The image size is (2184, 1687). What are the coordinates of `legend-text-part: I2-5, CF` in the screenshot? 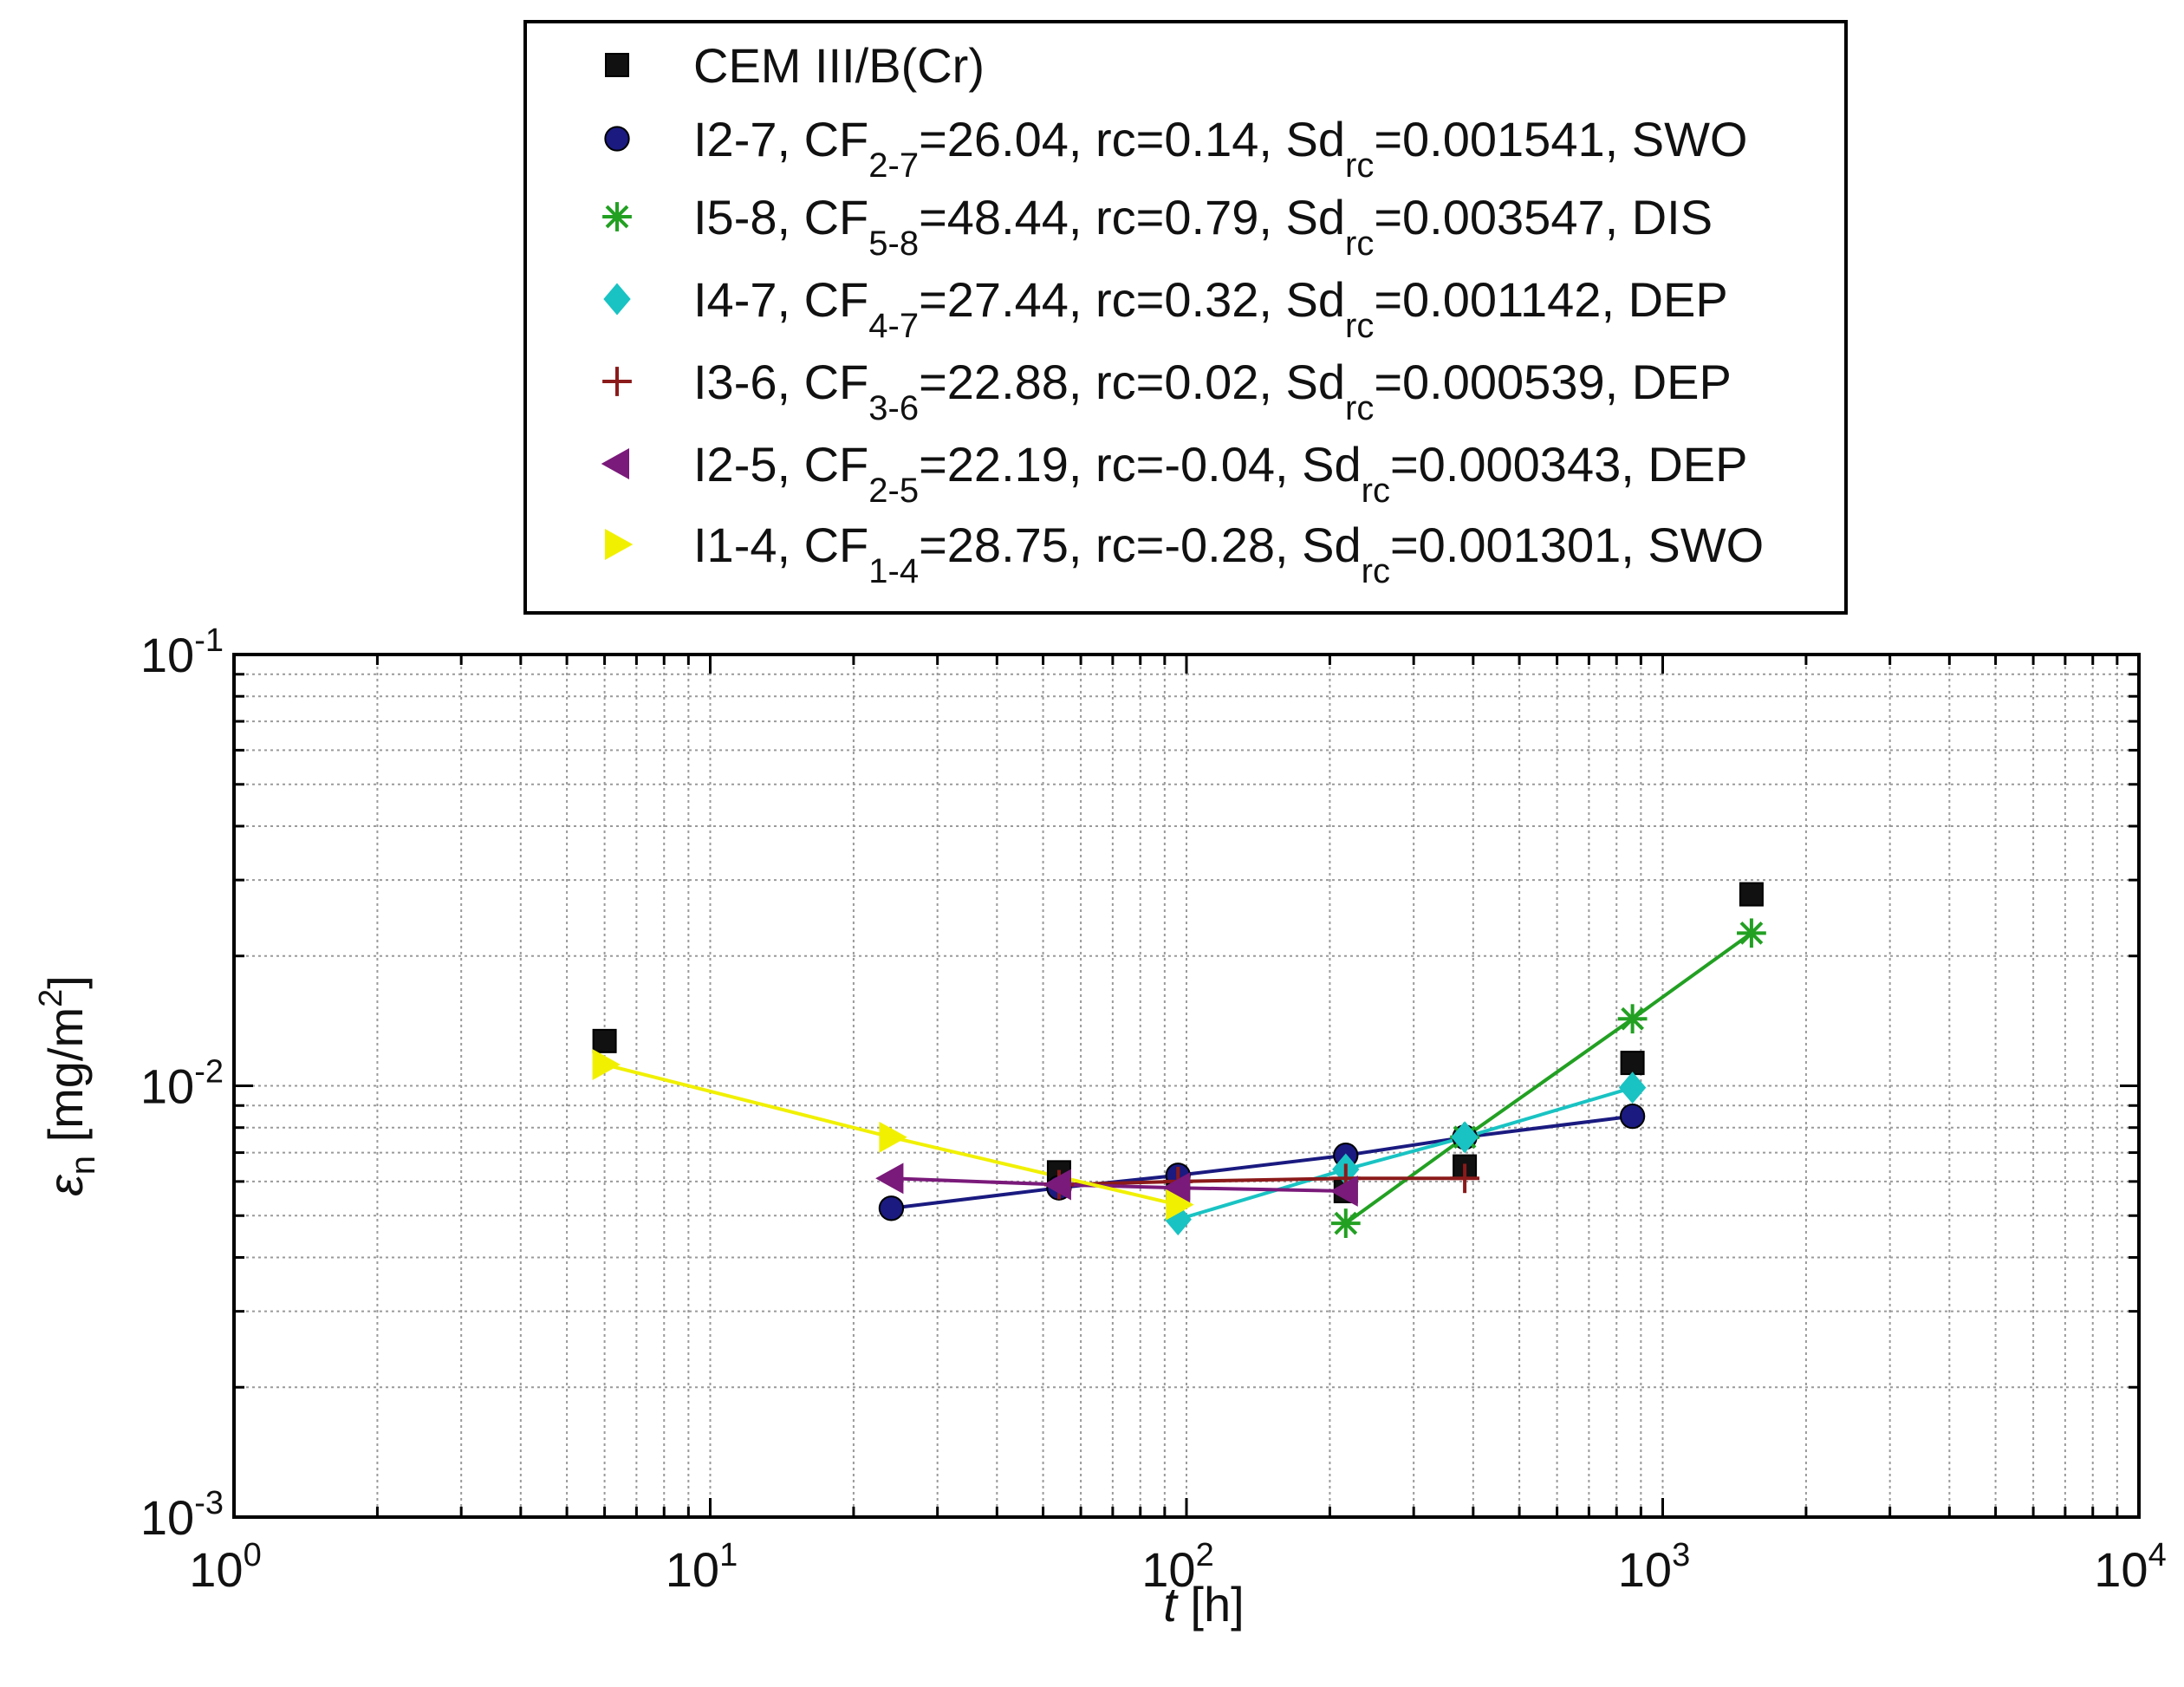 It's located at (780, 464).